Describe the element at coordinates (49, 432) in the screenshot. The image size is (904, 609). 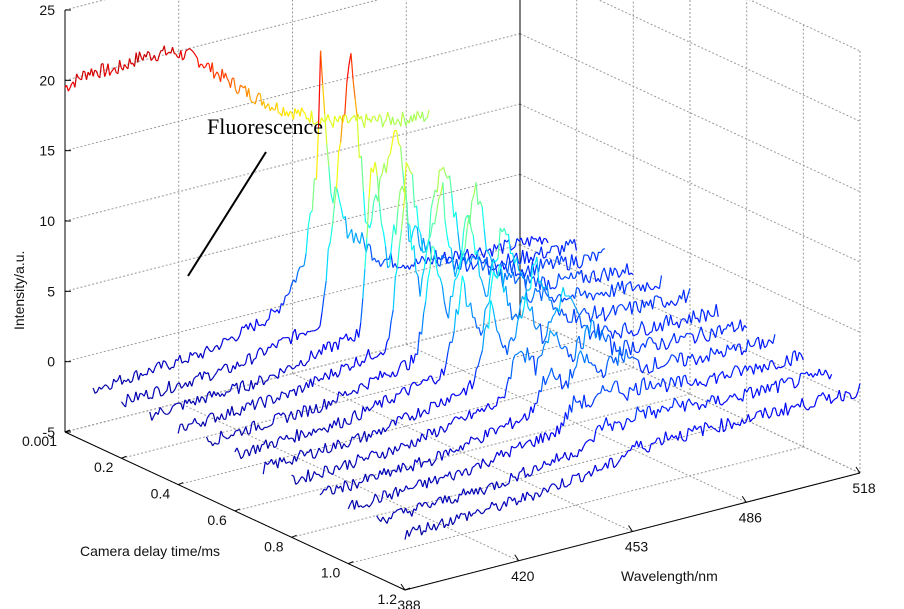
I see `z-tick-label: -5` at that location.